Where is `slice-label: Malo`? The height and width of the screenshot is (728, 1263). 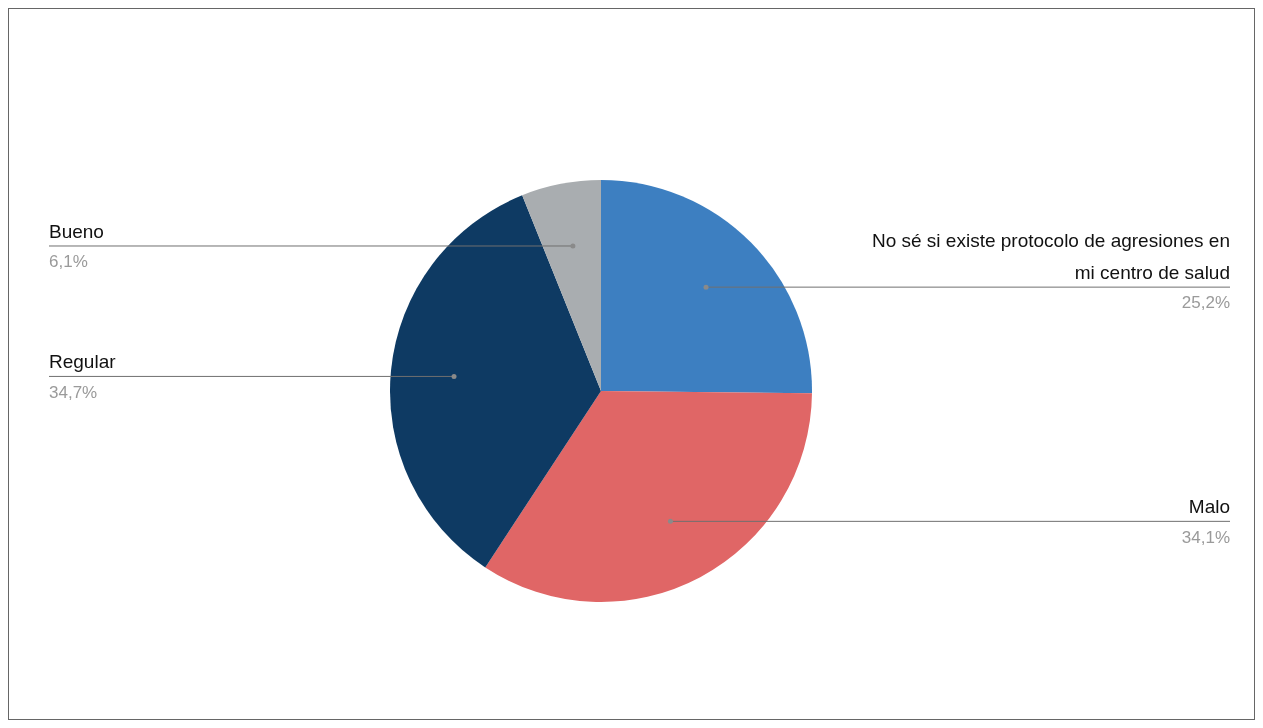 slice-label: Malo is located at coordinates (1209, 507).